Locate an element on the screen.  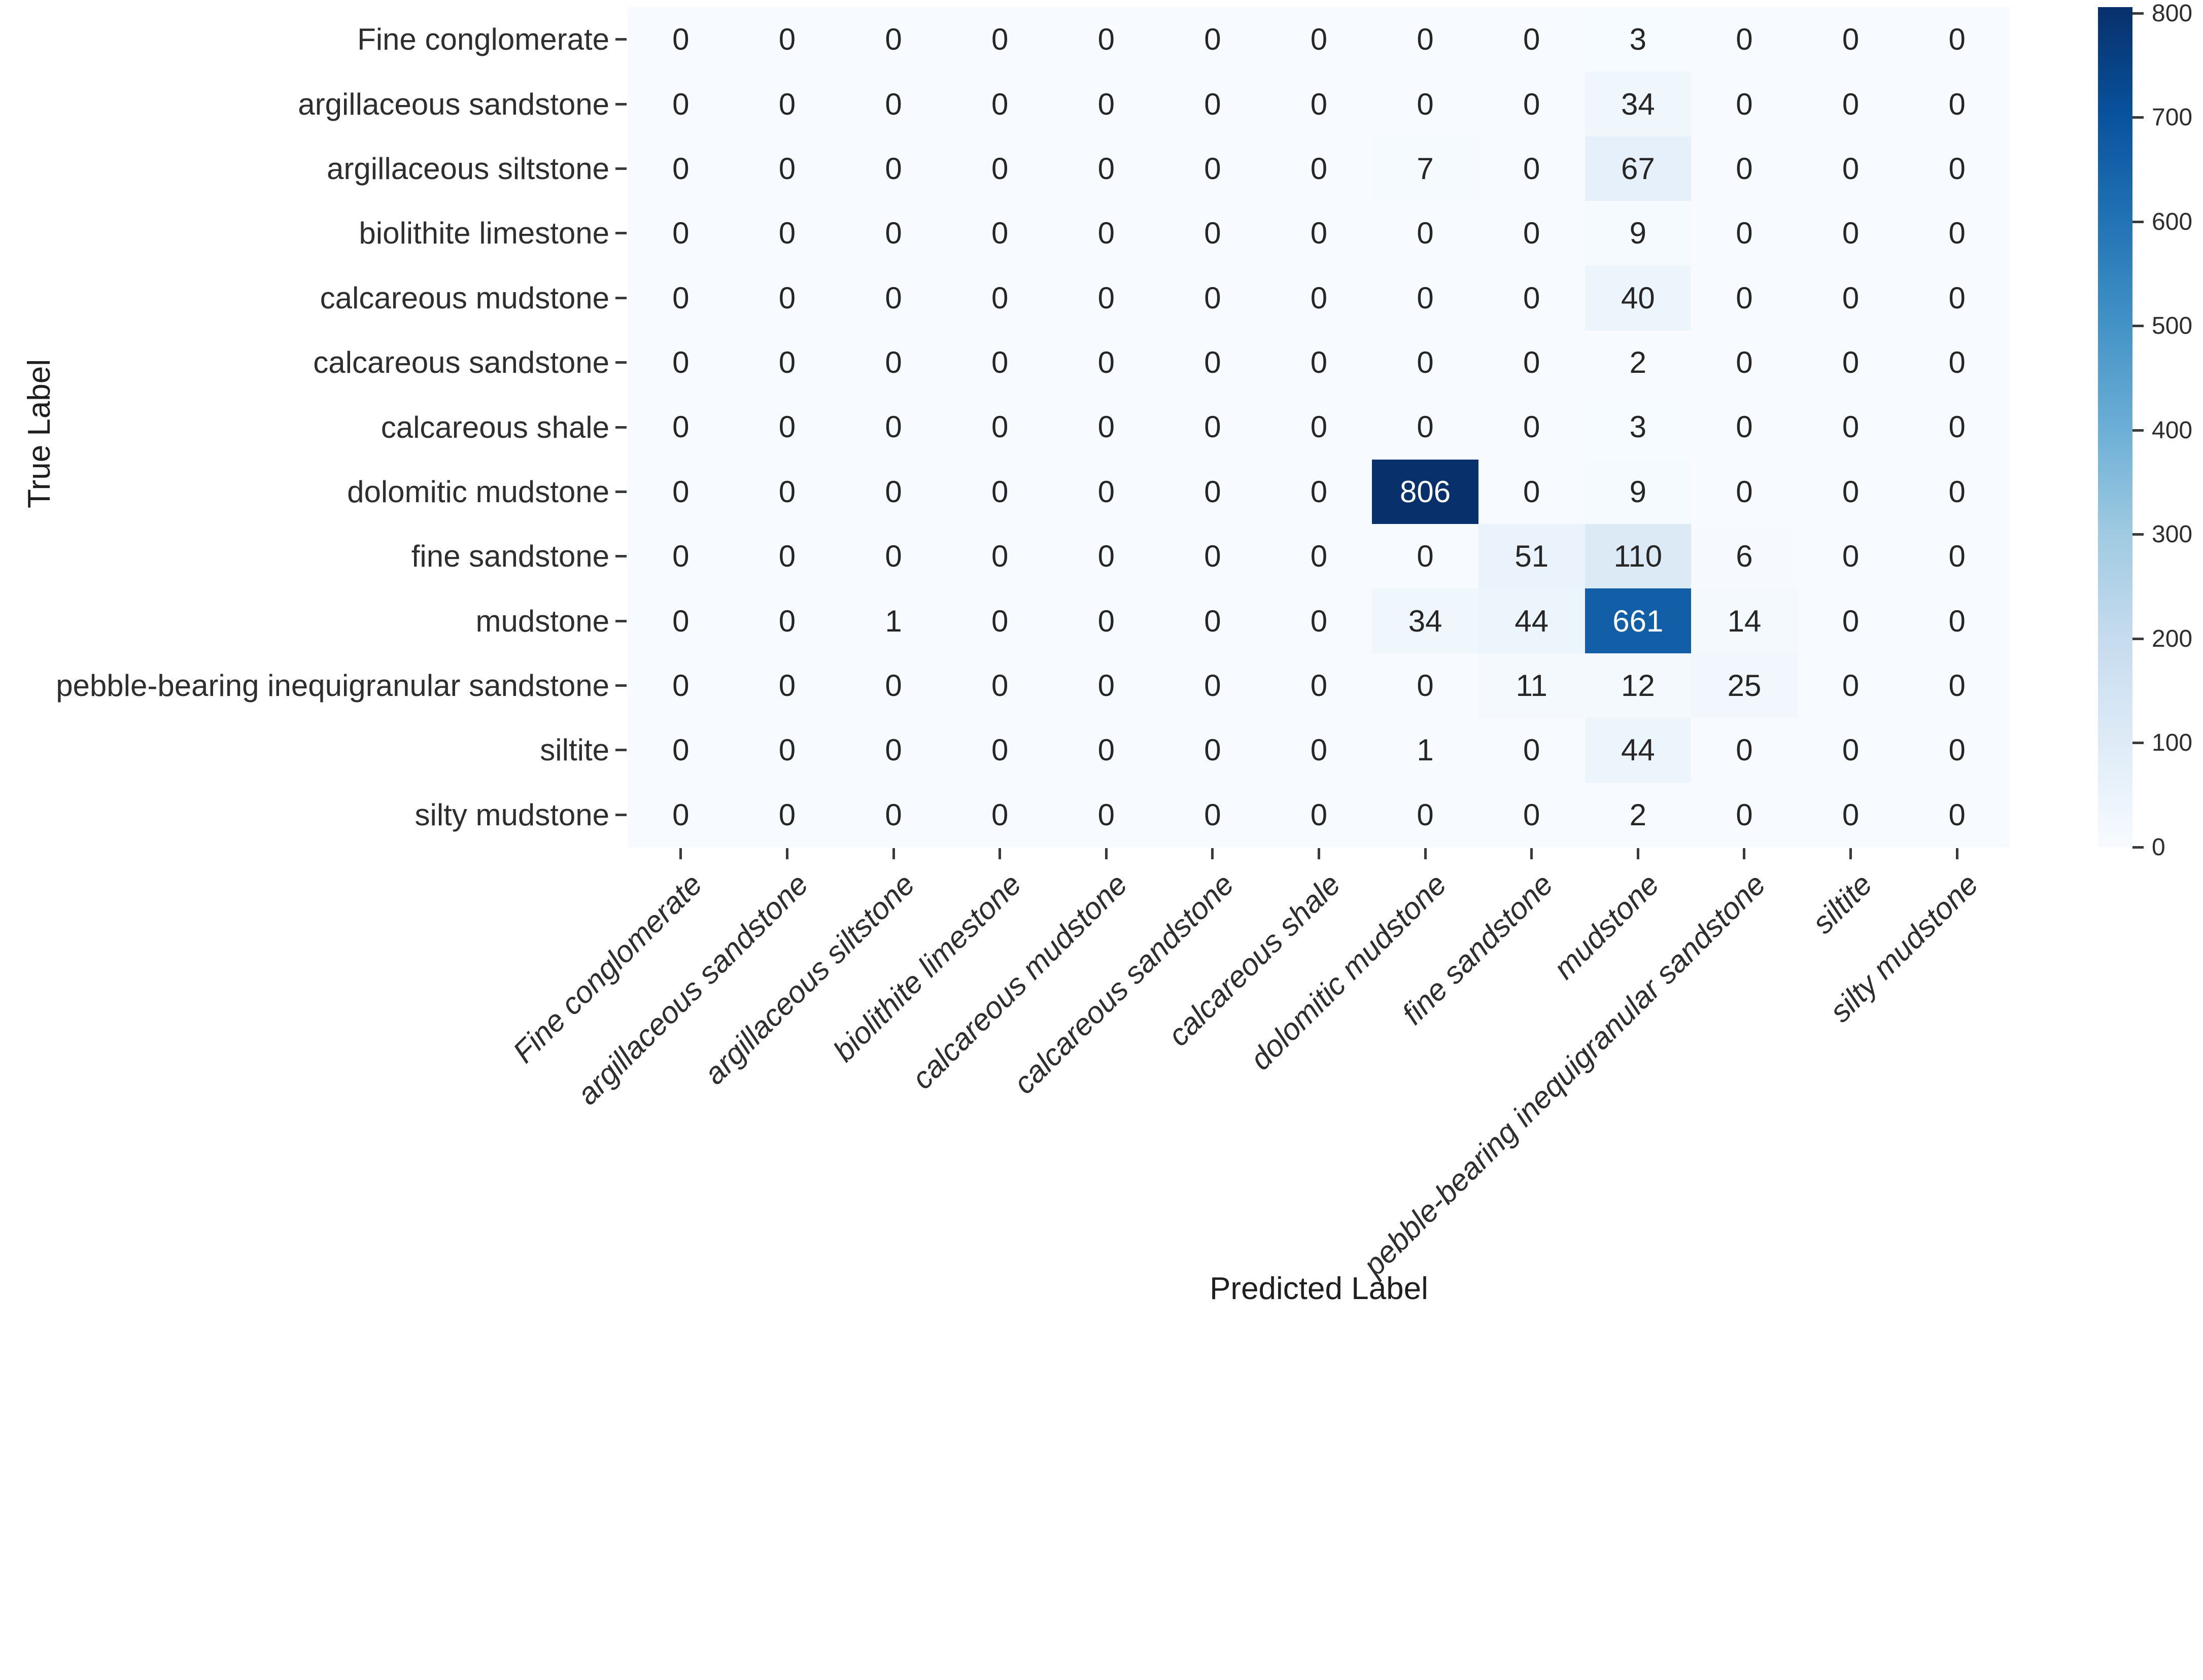
cell-value: 9 is located at coordinates (1638, 492).